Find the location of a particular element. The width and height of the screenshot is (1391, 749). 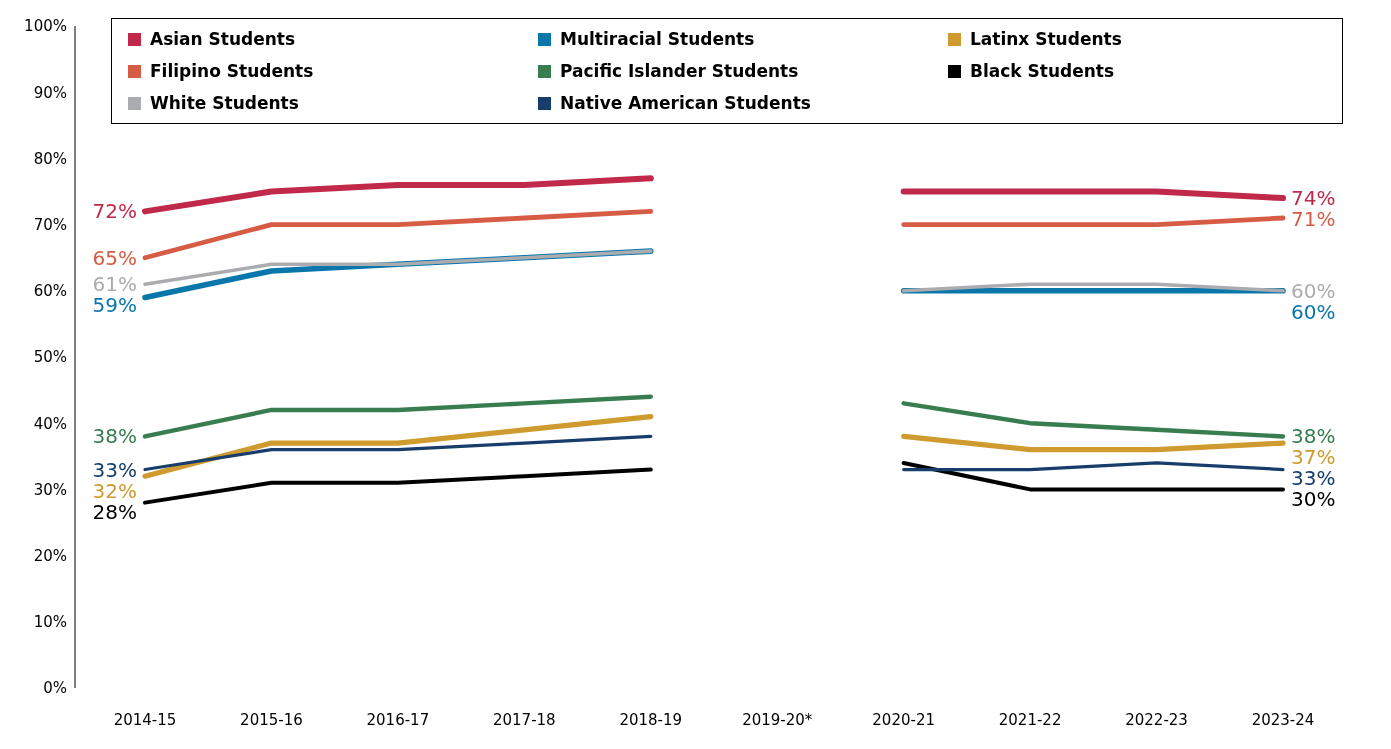

data-label: 38% is located at coordinates (114, 436).